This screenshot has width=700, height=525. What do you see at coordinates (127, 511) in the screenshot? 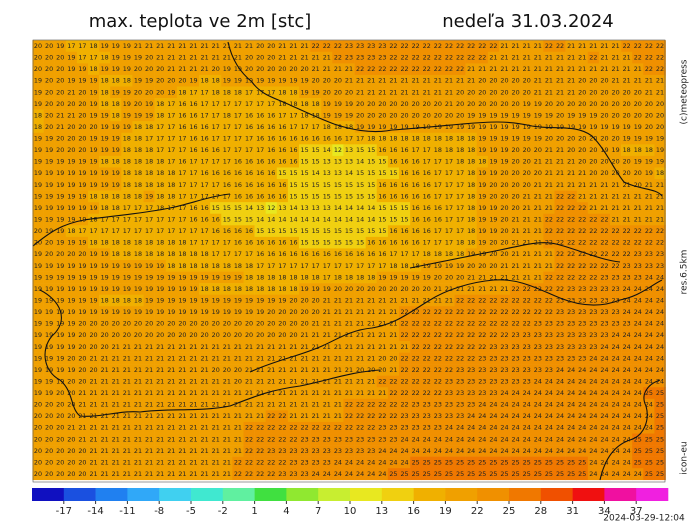
I see `colorbar-tick-label: -11` at bounding box center [127, 511].